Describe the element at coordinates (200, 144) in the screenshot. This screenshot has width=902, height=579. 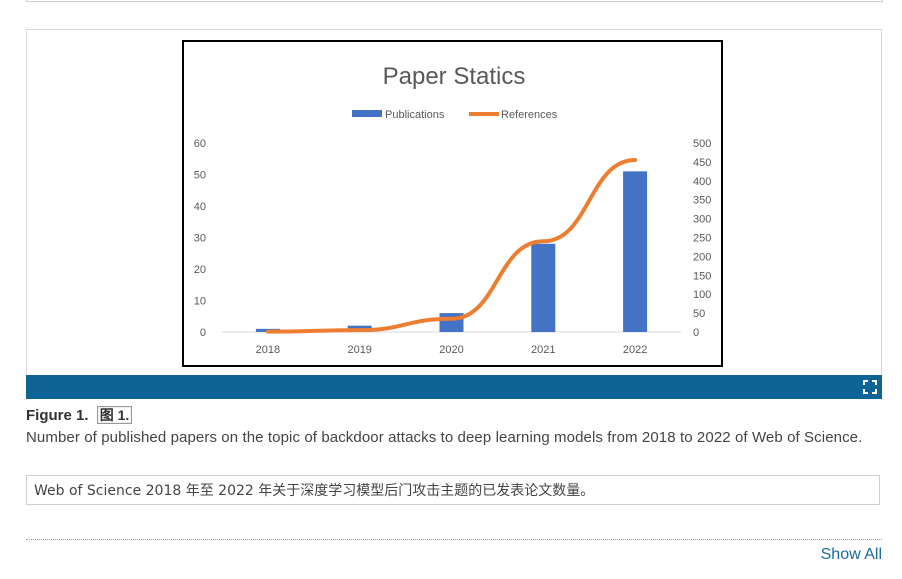
I see `y-left-tick-label: 60` at that location.